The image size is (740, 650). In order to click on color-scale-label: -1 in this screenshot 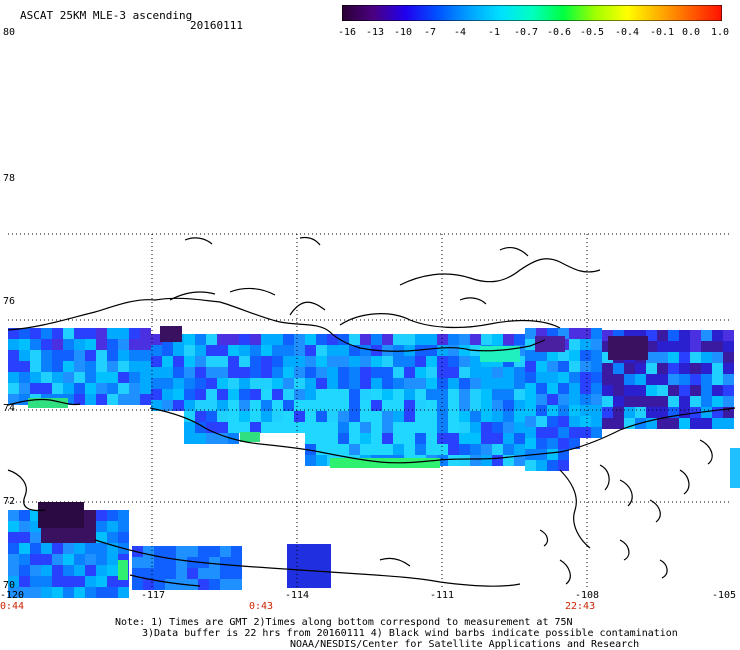, I will do `click(494, 32)`.